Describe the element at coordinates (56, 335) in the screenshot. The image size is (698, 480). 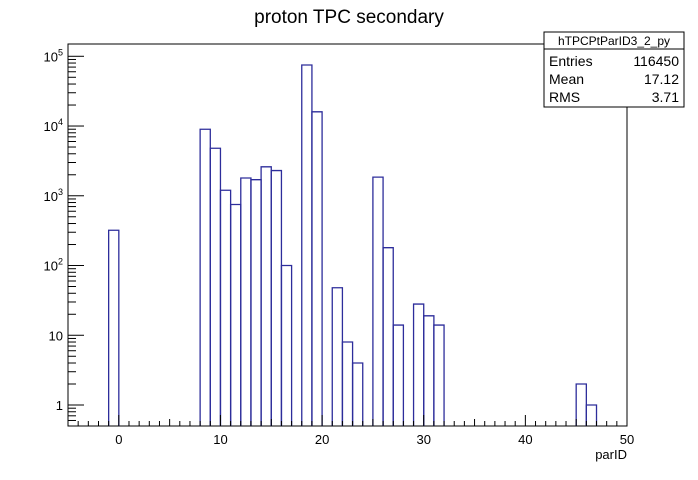
I see `y-tick-label: 10` at that location.